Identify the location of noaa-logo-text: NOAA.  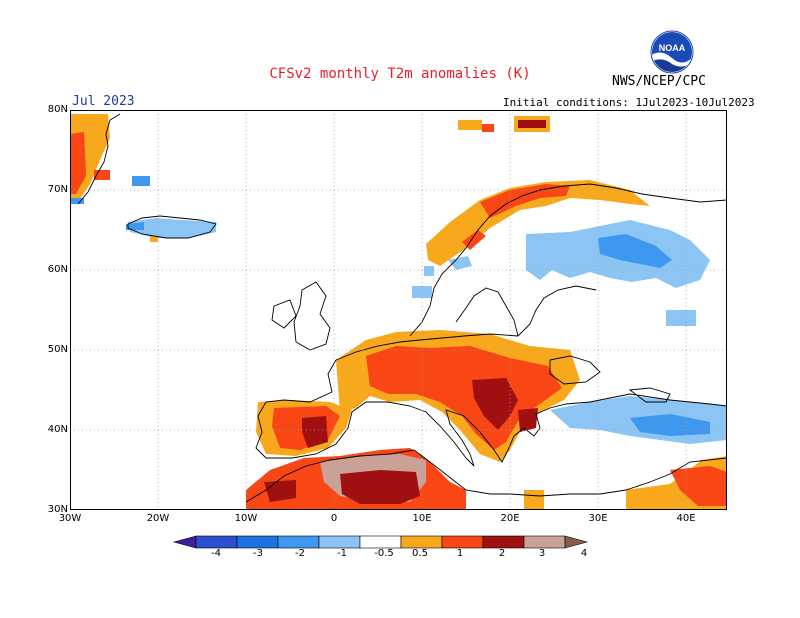
(672, 48).